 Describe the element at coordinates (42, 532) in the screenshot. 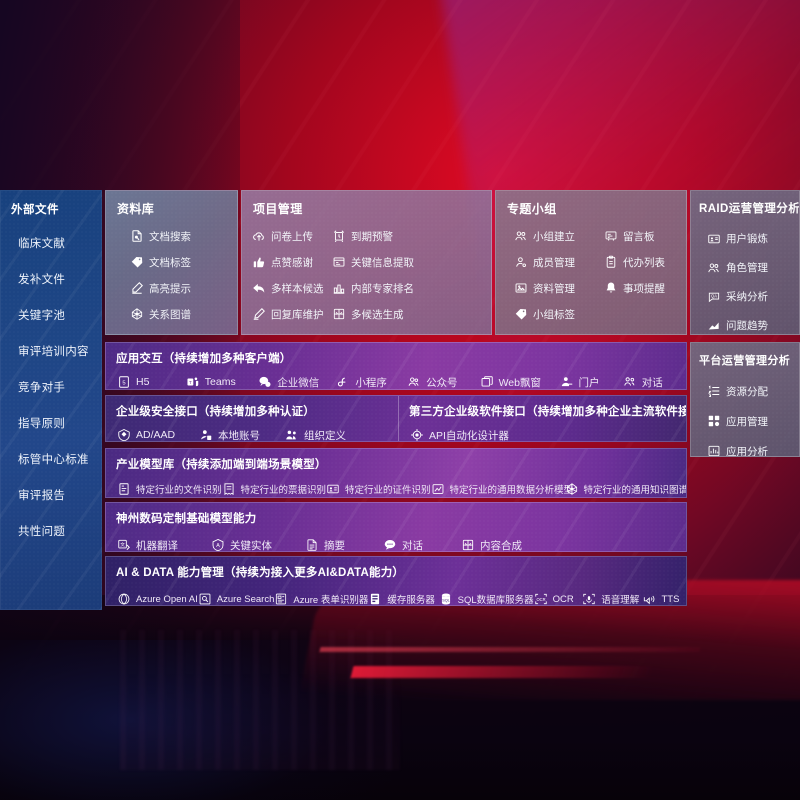

I see `sidebar-item-common-issues: 共性问题` at that location.